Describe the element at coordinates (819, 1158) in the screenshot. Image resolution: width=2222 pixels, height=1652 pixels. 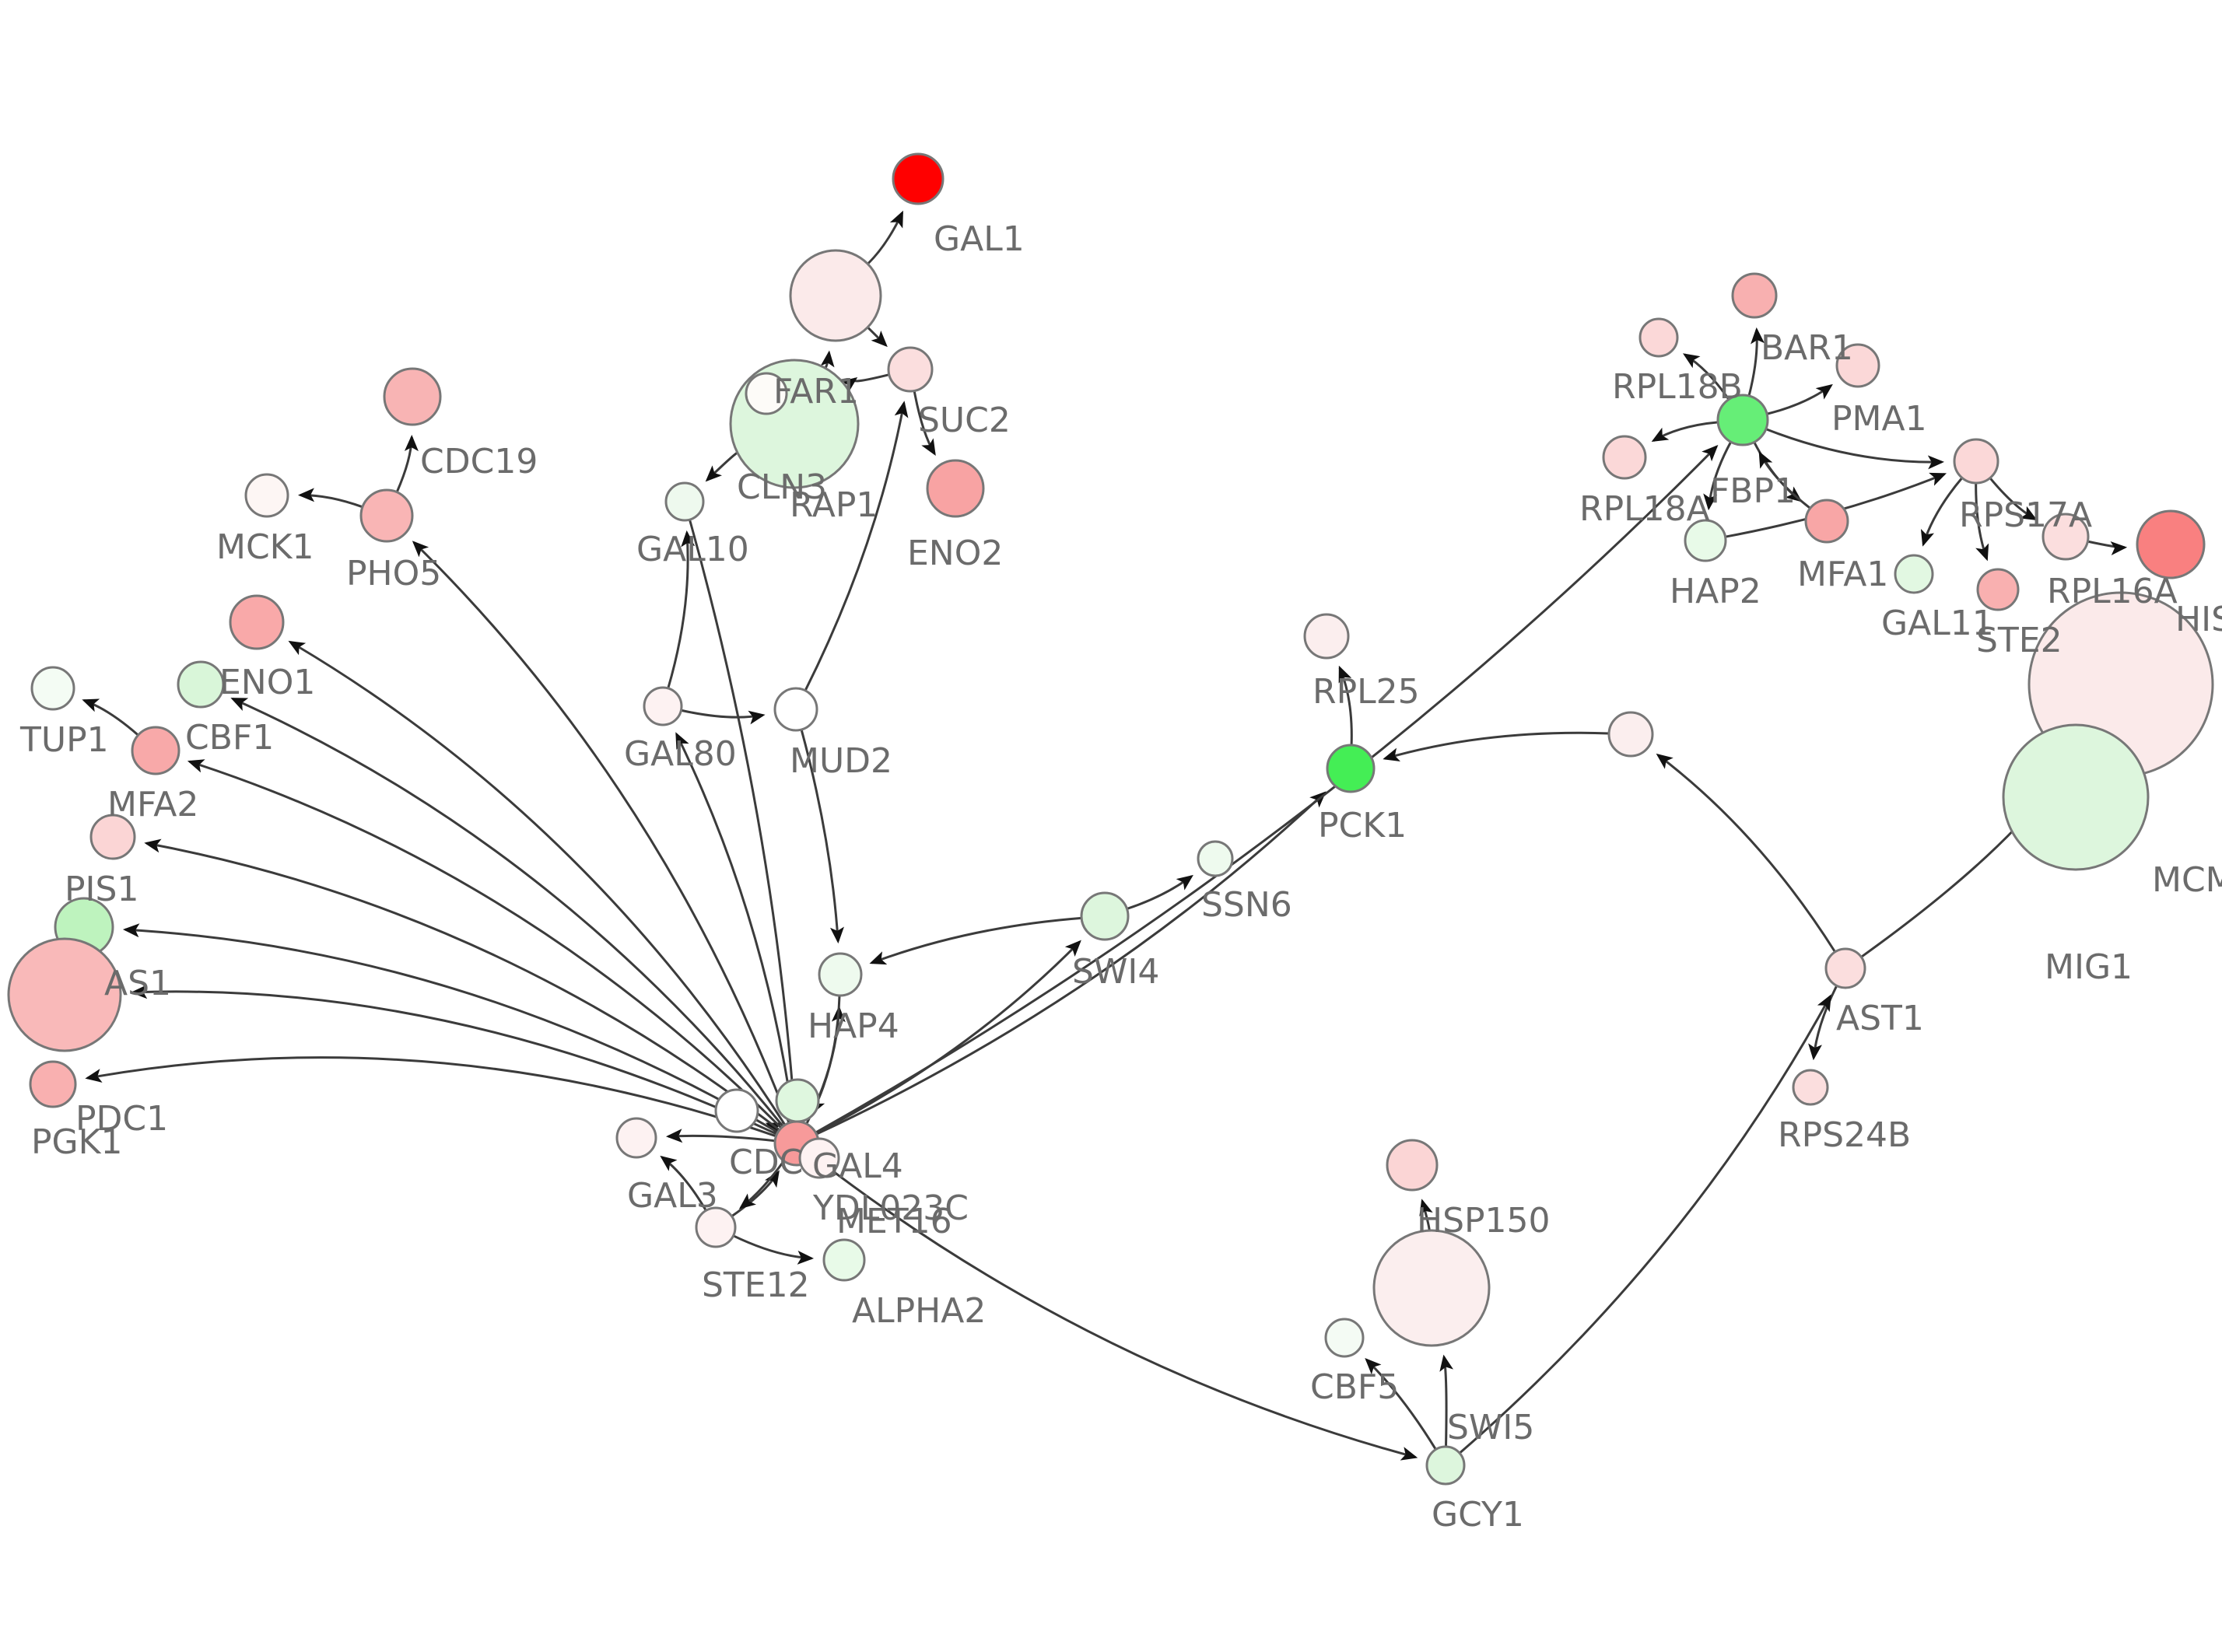
I see `node-YDL023C` at that location.